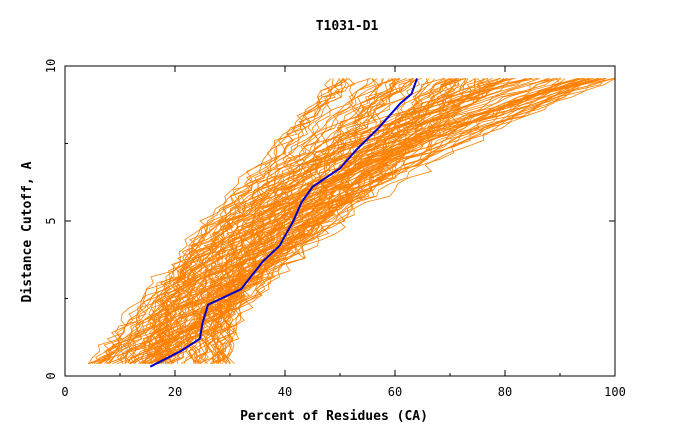  Describe the element at coordinates (334, 416) in the screenshot. I see `x-axis-label: Percent of Residues (CA)` at that location.